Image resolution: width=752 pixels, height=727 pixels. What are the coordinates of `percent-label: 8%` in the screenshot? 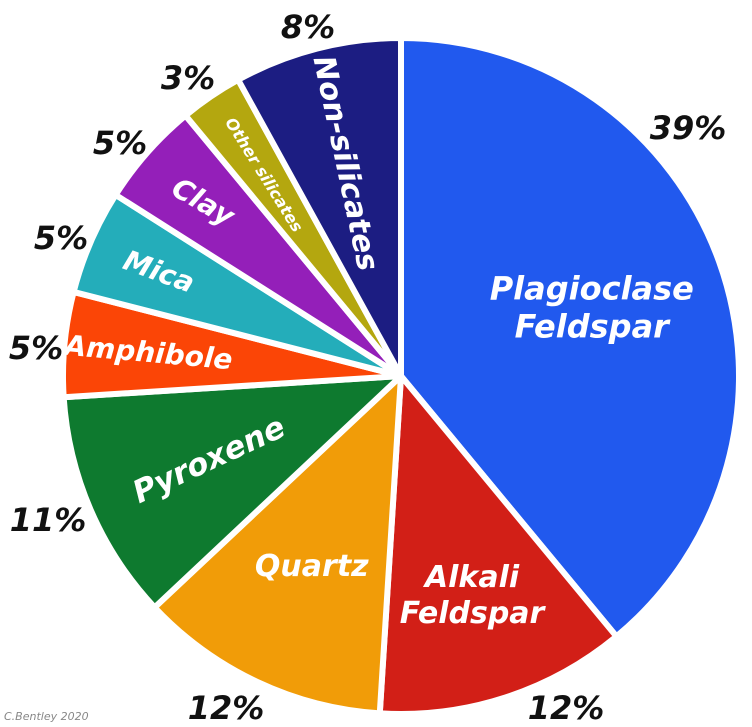 It's located at (308, 27).